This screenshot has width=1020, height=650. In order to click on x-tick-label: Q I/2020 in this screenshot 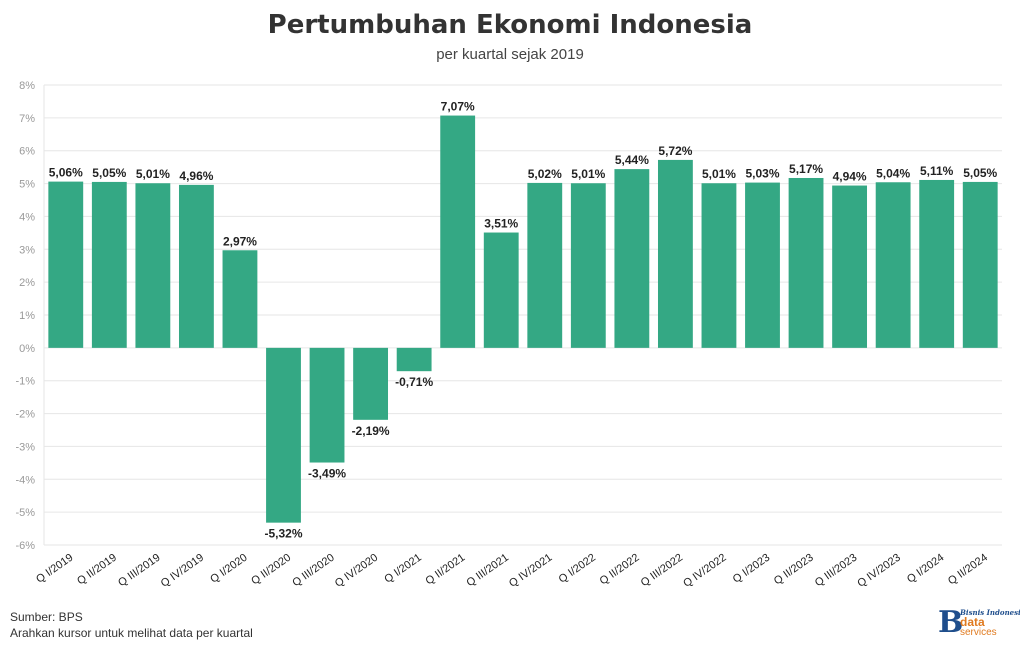, I will do `click(228, 569)`.